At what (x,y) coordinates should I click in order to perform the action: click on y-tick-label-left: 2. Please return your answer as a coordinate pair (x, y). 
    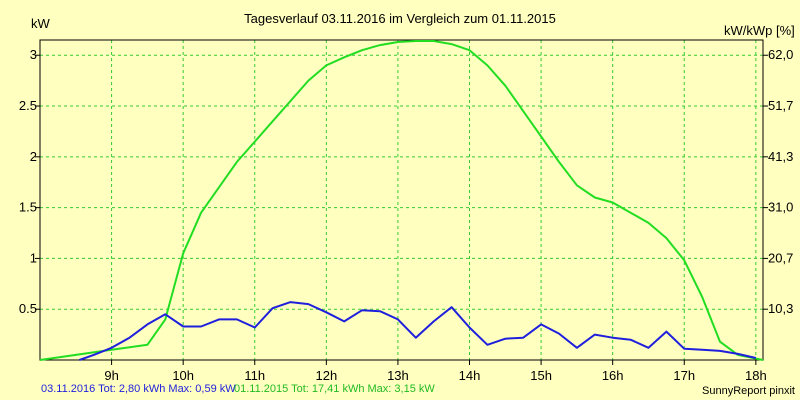
    Looking at the image, I should click on (33, 156).